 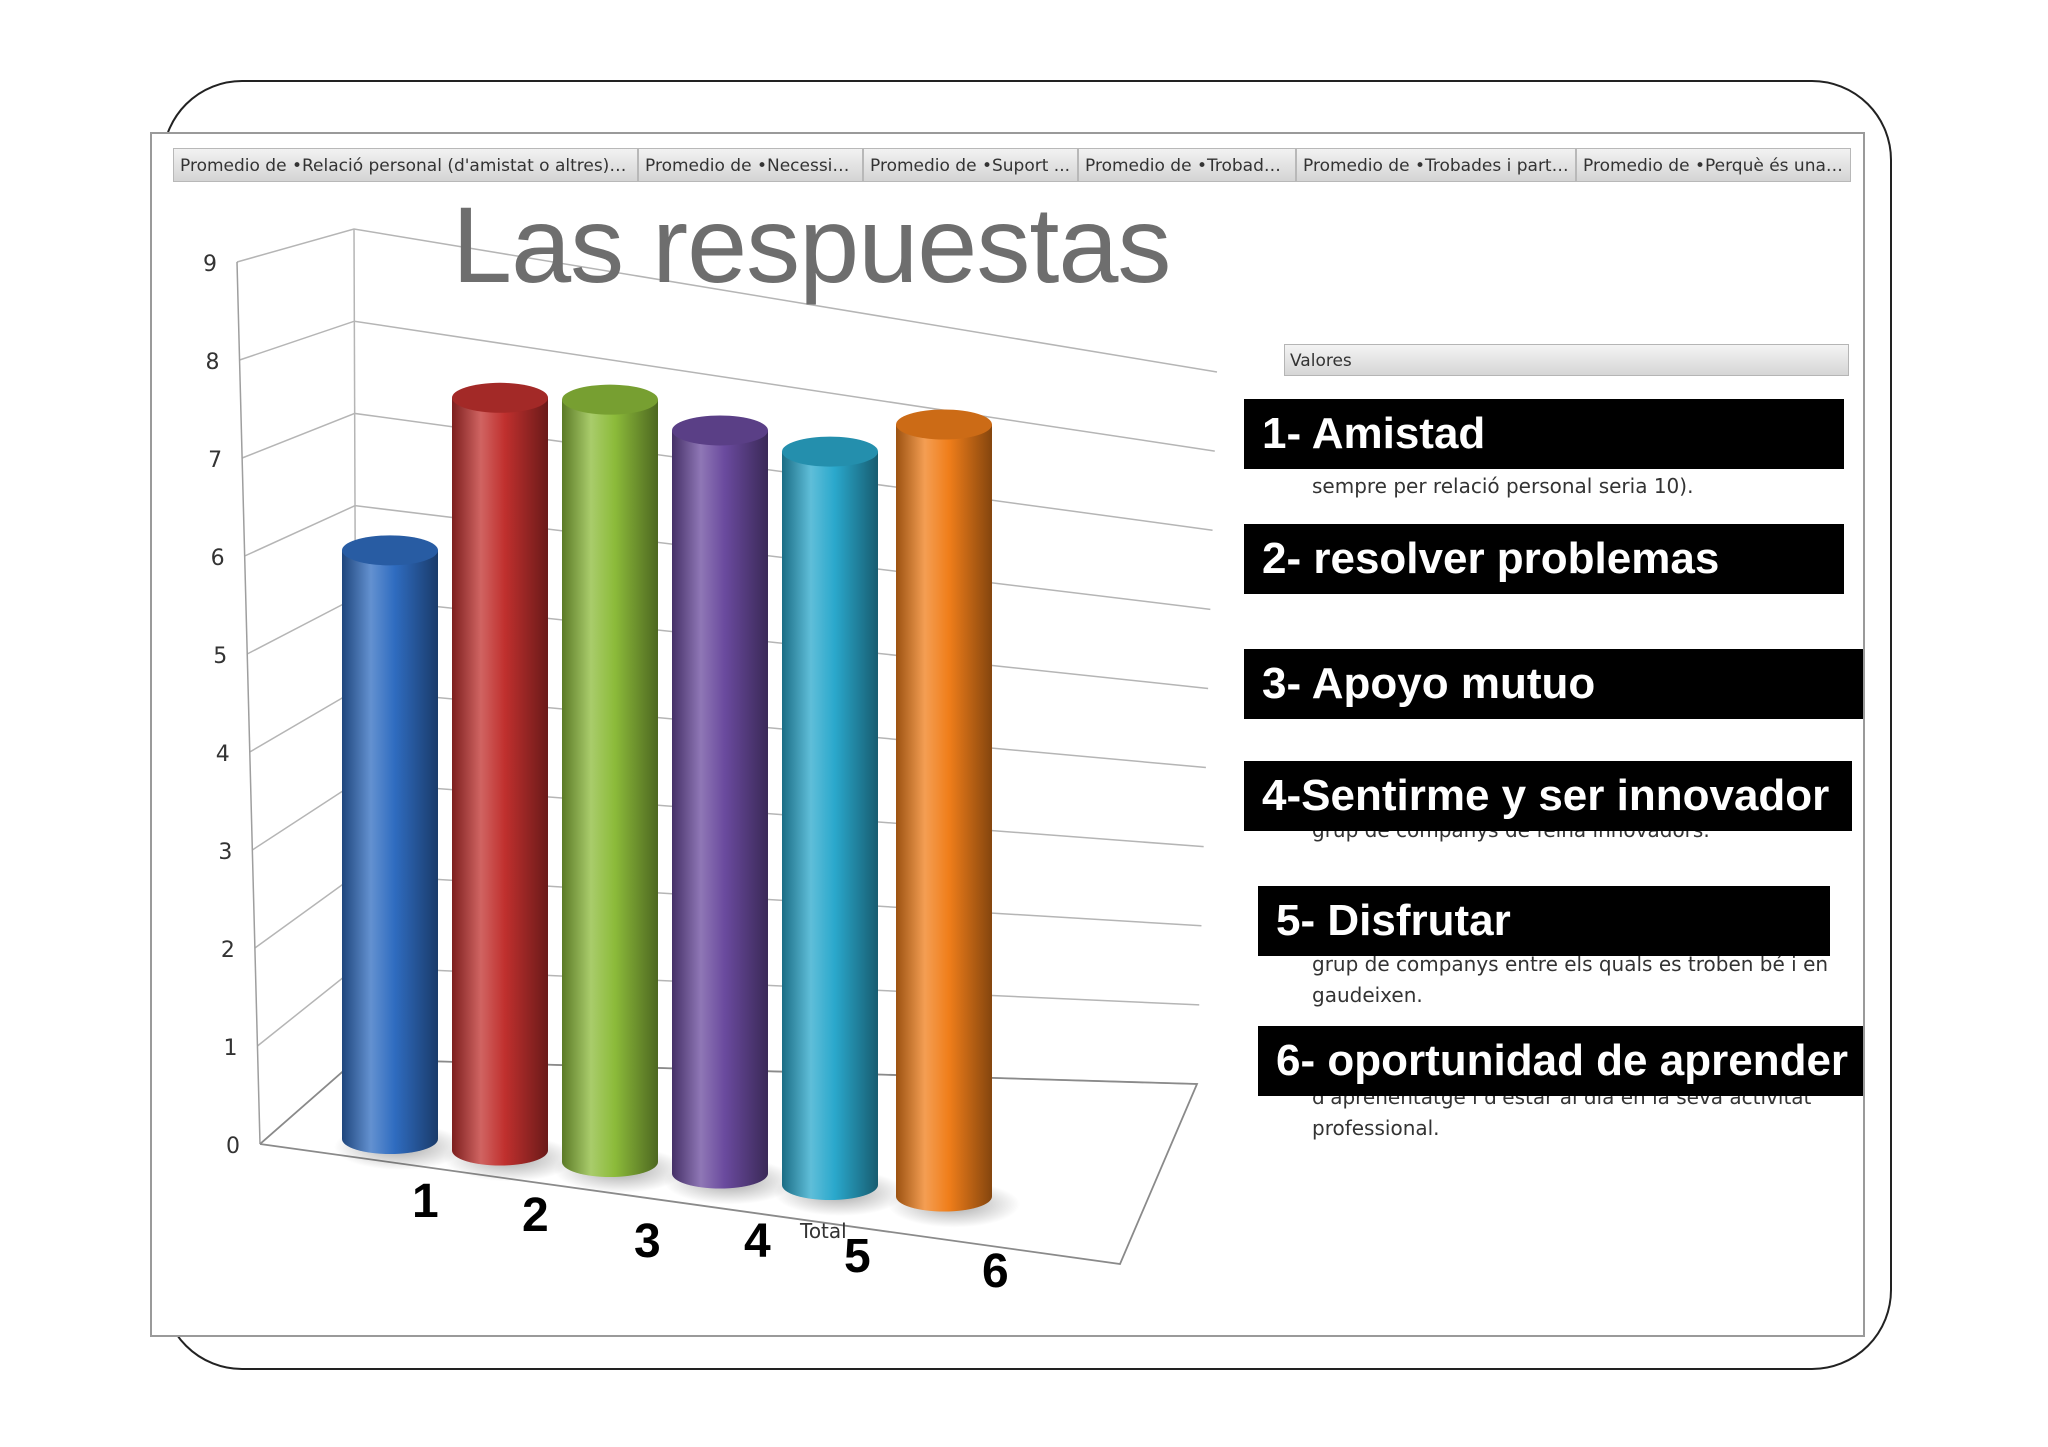 What do you see at coordinates (1544, 434) in the screenshot?
I see `label-amistad: 1- Amistad` at bounding box center [1544, 434].